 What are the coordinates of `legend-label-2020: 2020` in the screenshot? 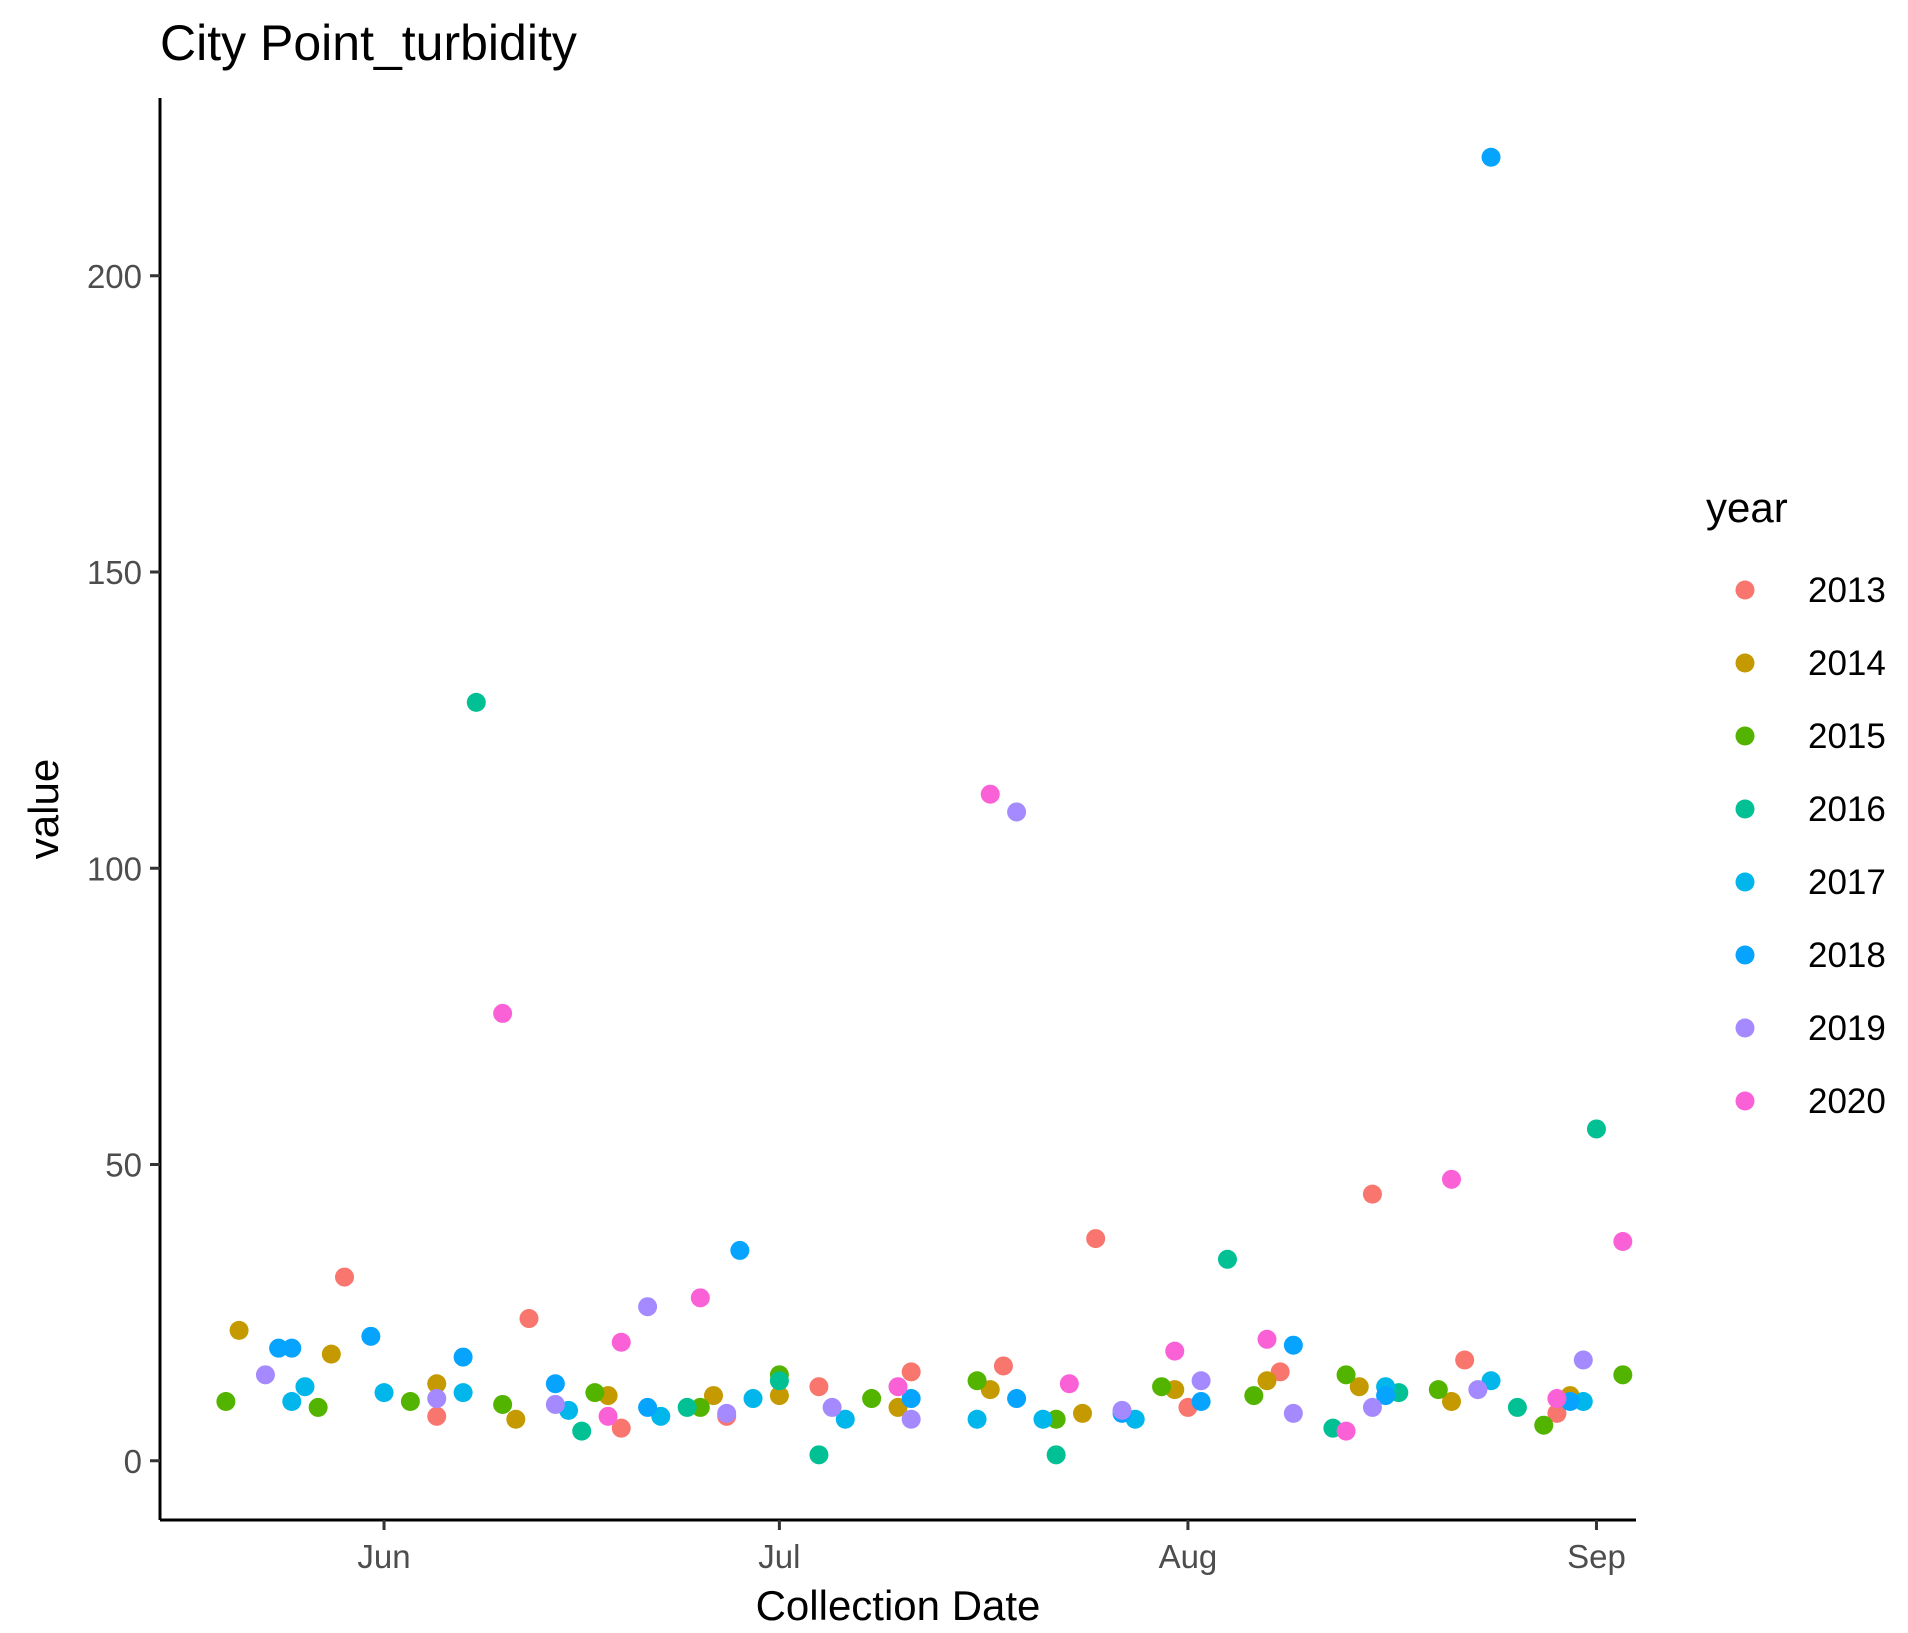 It's located at (1847, 1101).